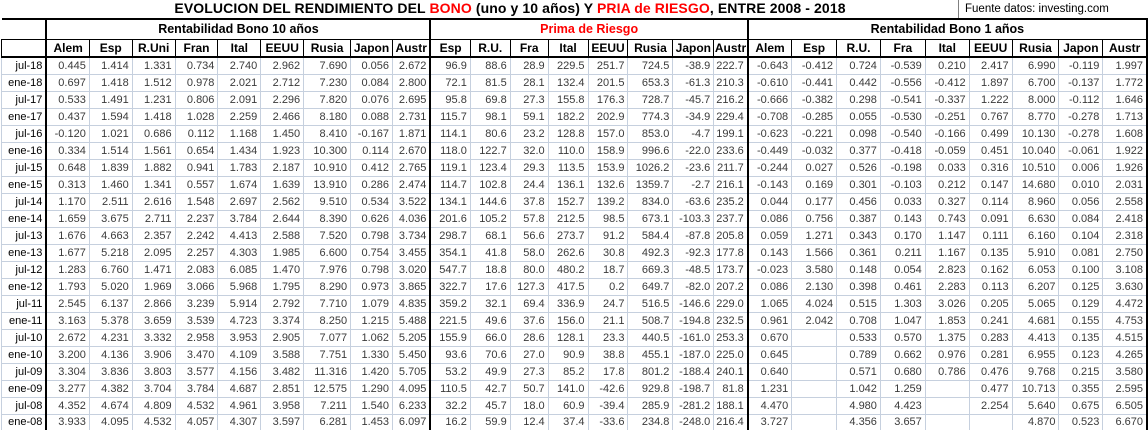  I want to click on cell: 17.6, so click(490, 287).